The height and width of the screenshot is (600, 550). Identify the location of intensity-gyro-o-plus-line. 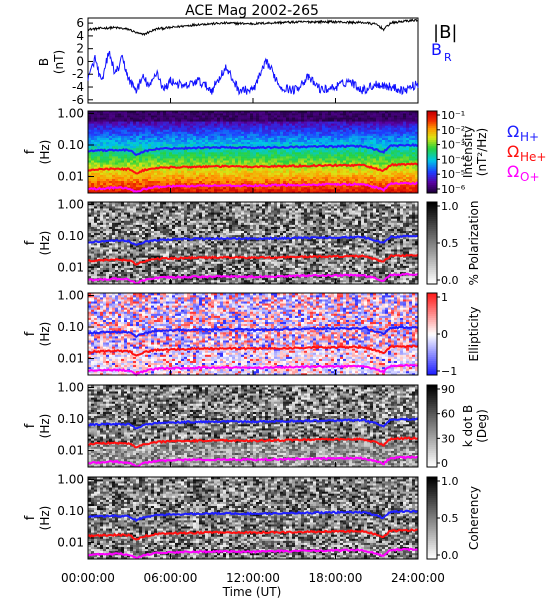
(253, 187).